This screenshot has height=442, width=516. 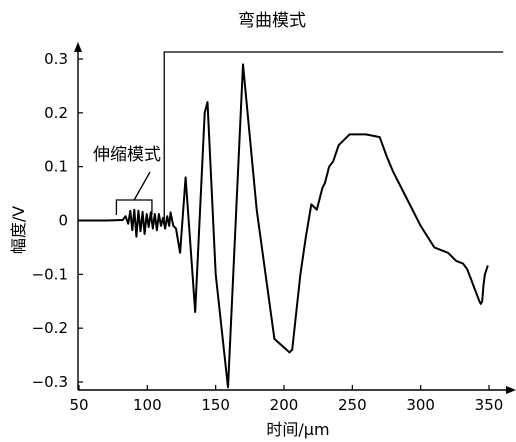 I want to click on x-tick-label: 200, so click(x=284, y=405).